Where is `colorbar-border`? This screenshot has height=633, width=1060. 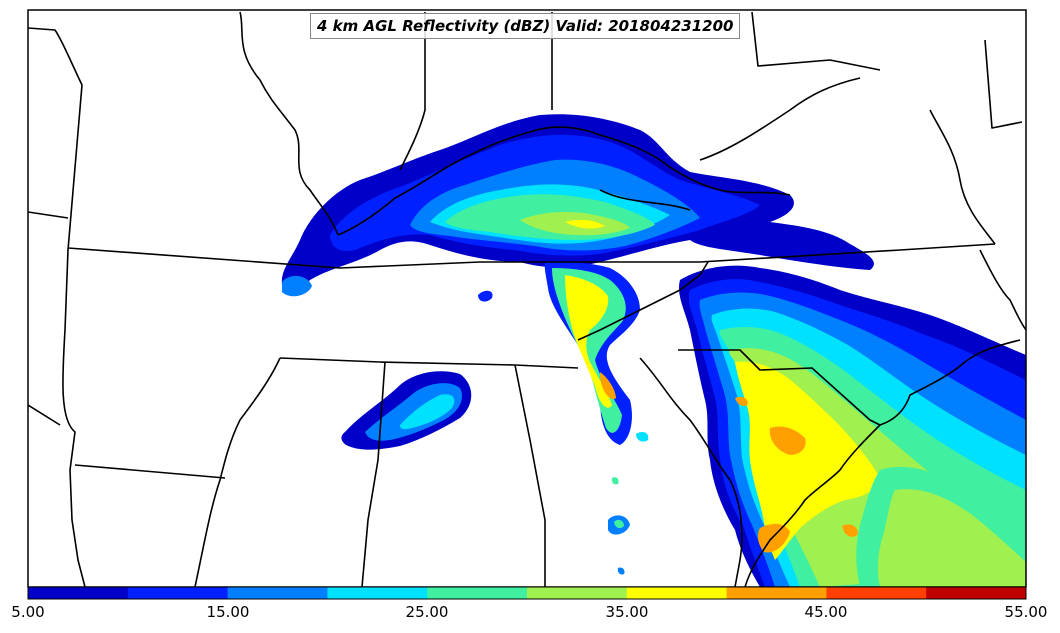 colorbar-border is located at coordinates (527, 593).